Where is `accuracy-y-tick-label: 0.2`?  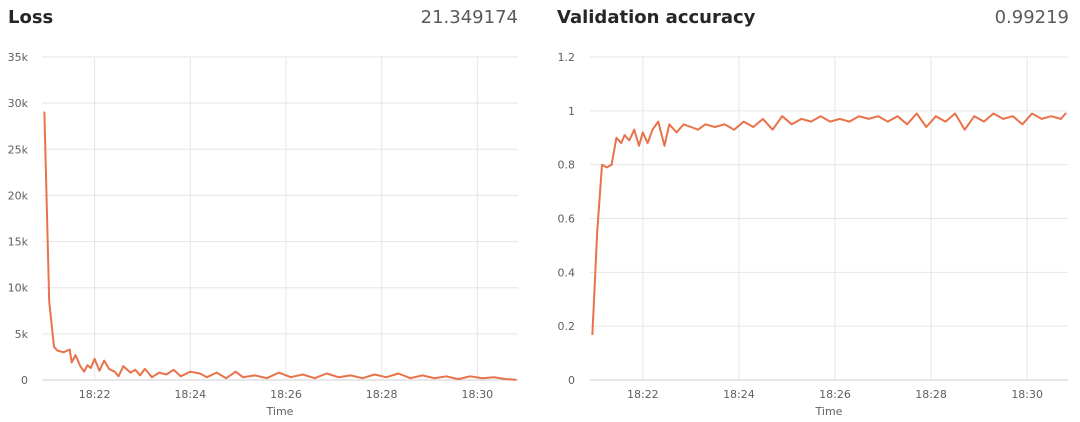
accuracy-y-tick-label: 0.2 is located at coordinates (567, 326).